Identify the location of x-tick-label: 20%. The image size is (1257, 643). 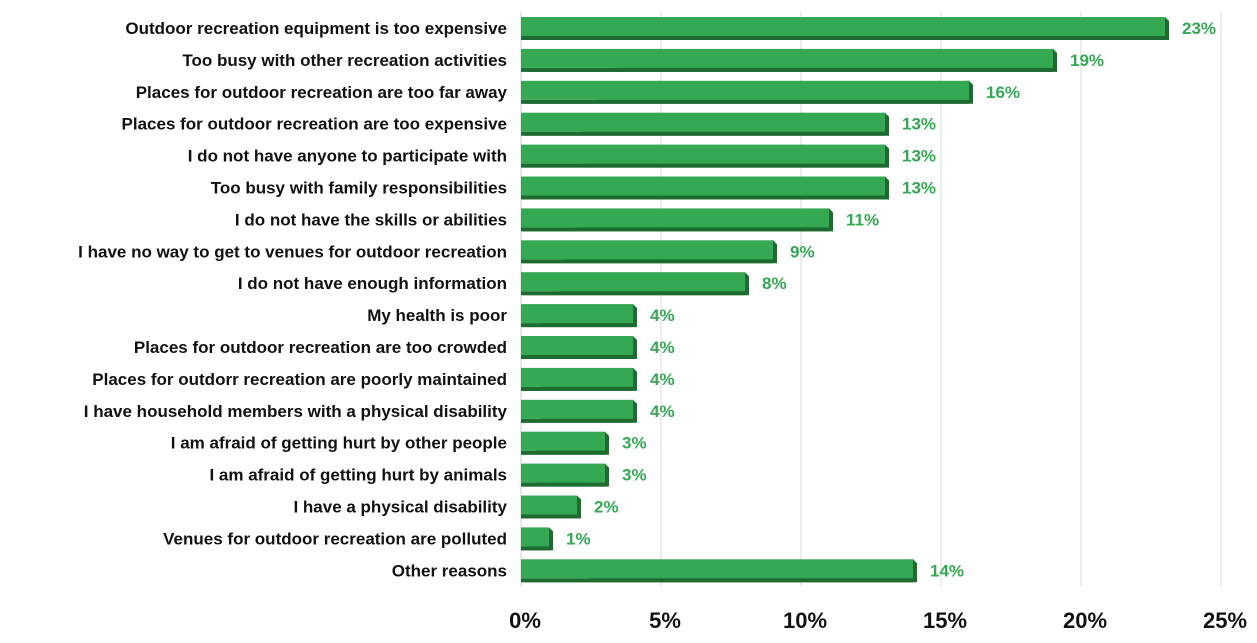
(1085, 620).